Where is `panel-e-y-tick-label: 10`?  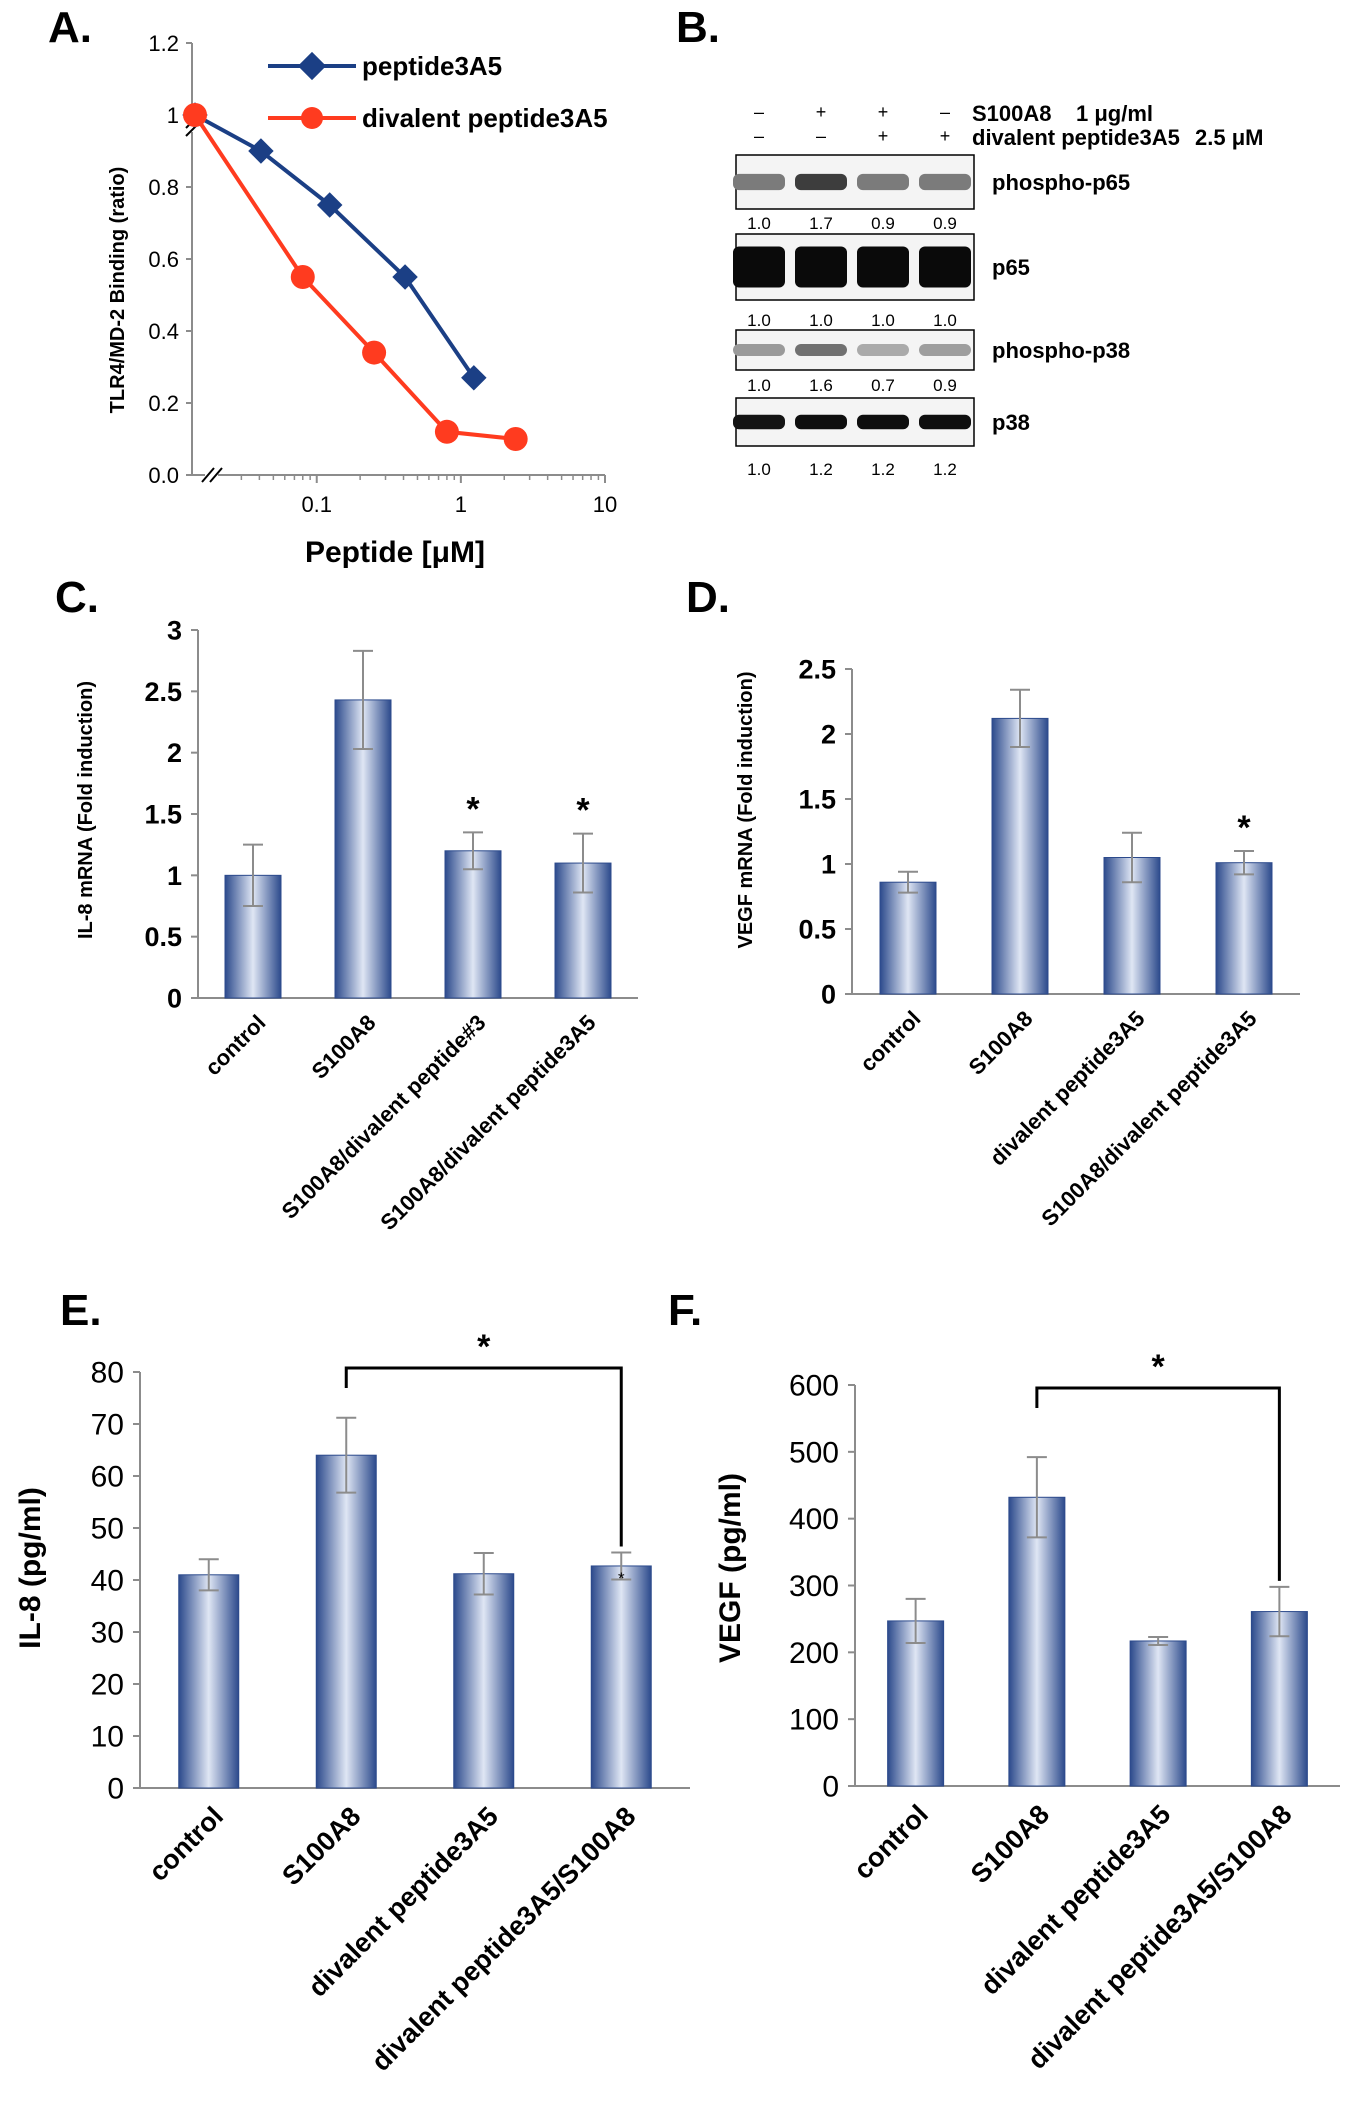
panel-e-y-tick-label: 10 is located at coordinates (107, 1737).